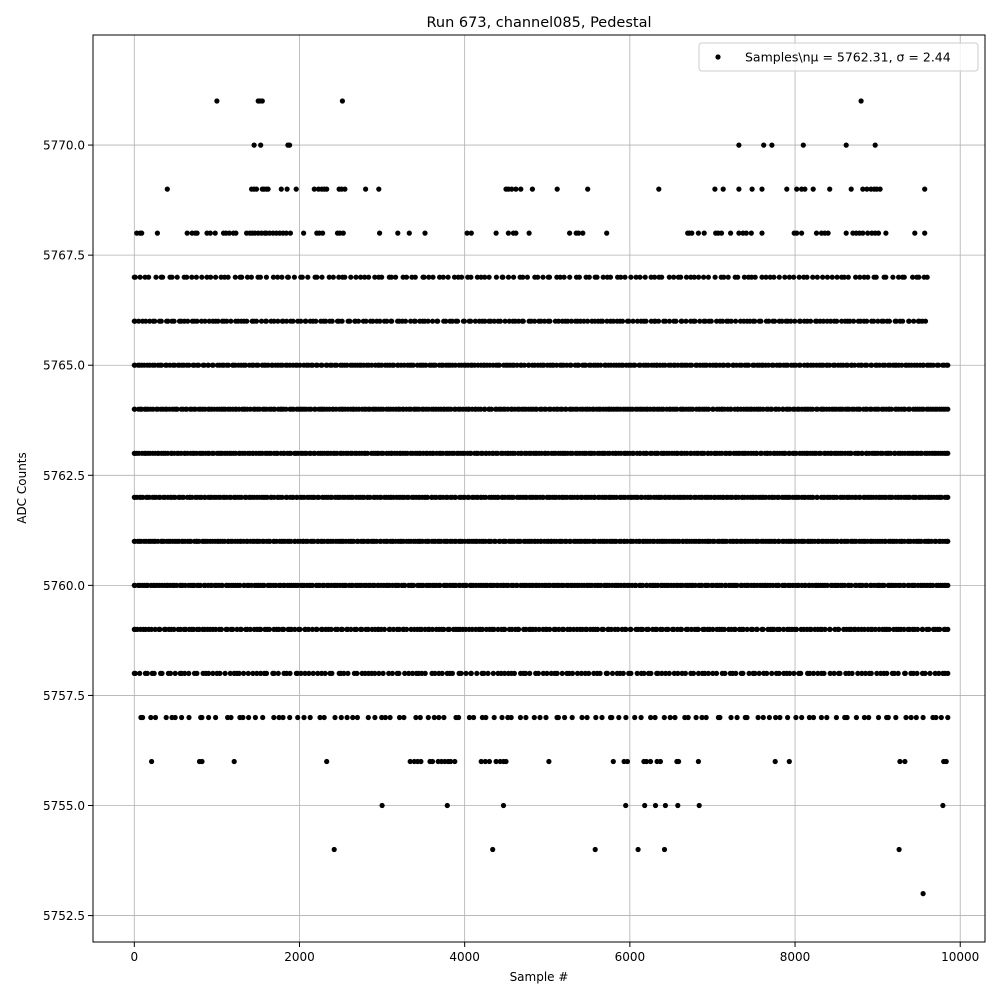 The width and height of the screenshot is (1000, 1000). What do you see at coordinates (718, 57) in the screenshot?
I see `legend-marker` at bounding box center [718, 57].